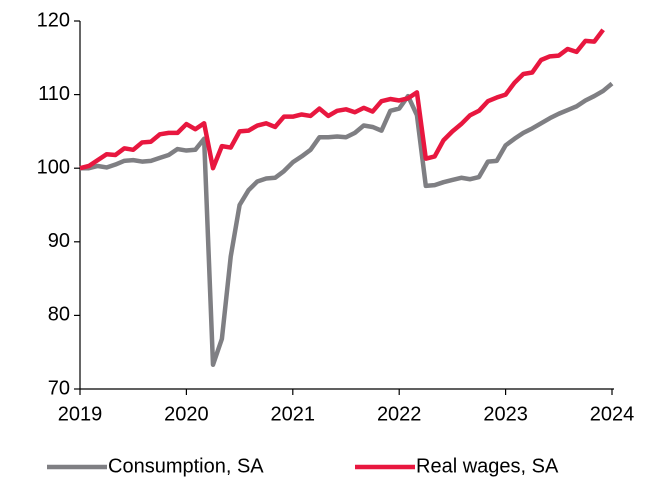 The height and width of the screenshot is (482, 663). Describe the element at coordinates (186, 414) in the screenshot. I see `x-tick-label: 2020` at that location.